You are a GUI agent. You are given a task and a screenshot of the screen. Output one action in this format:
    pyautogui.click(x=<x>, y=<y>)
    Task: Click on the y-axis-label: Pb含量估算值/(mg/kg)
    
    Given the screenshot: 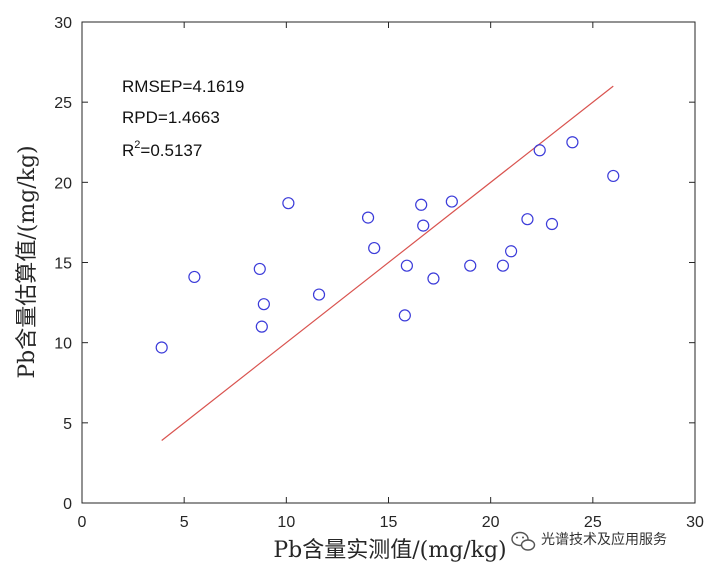 What is the action you would take?
    pyautogui.click(x=27, y=261)
    